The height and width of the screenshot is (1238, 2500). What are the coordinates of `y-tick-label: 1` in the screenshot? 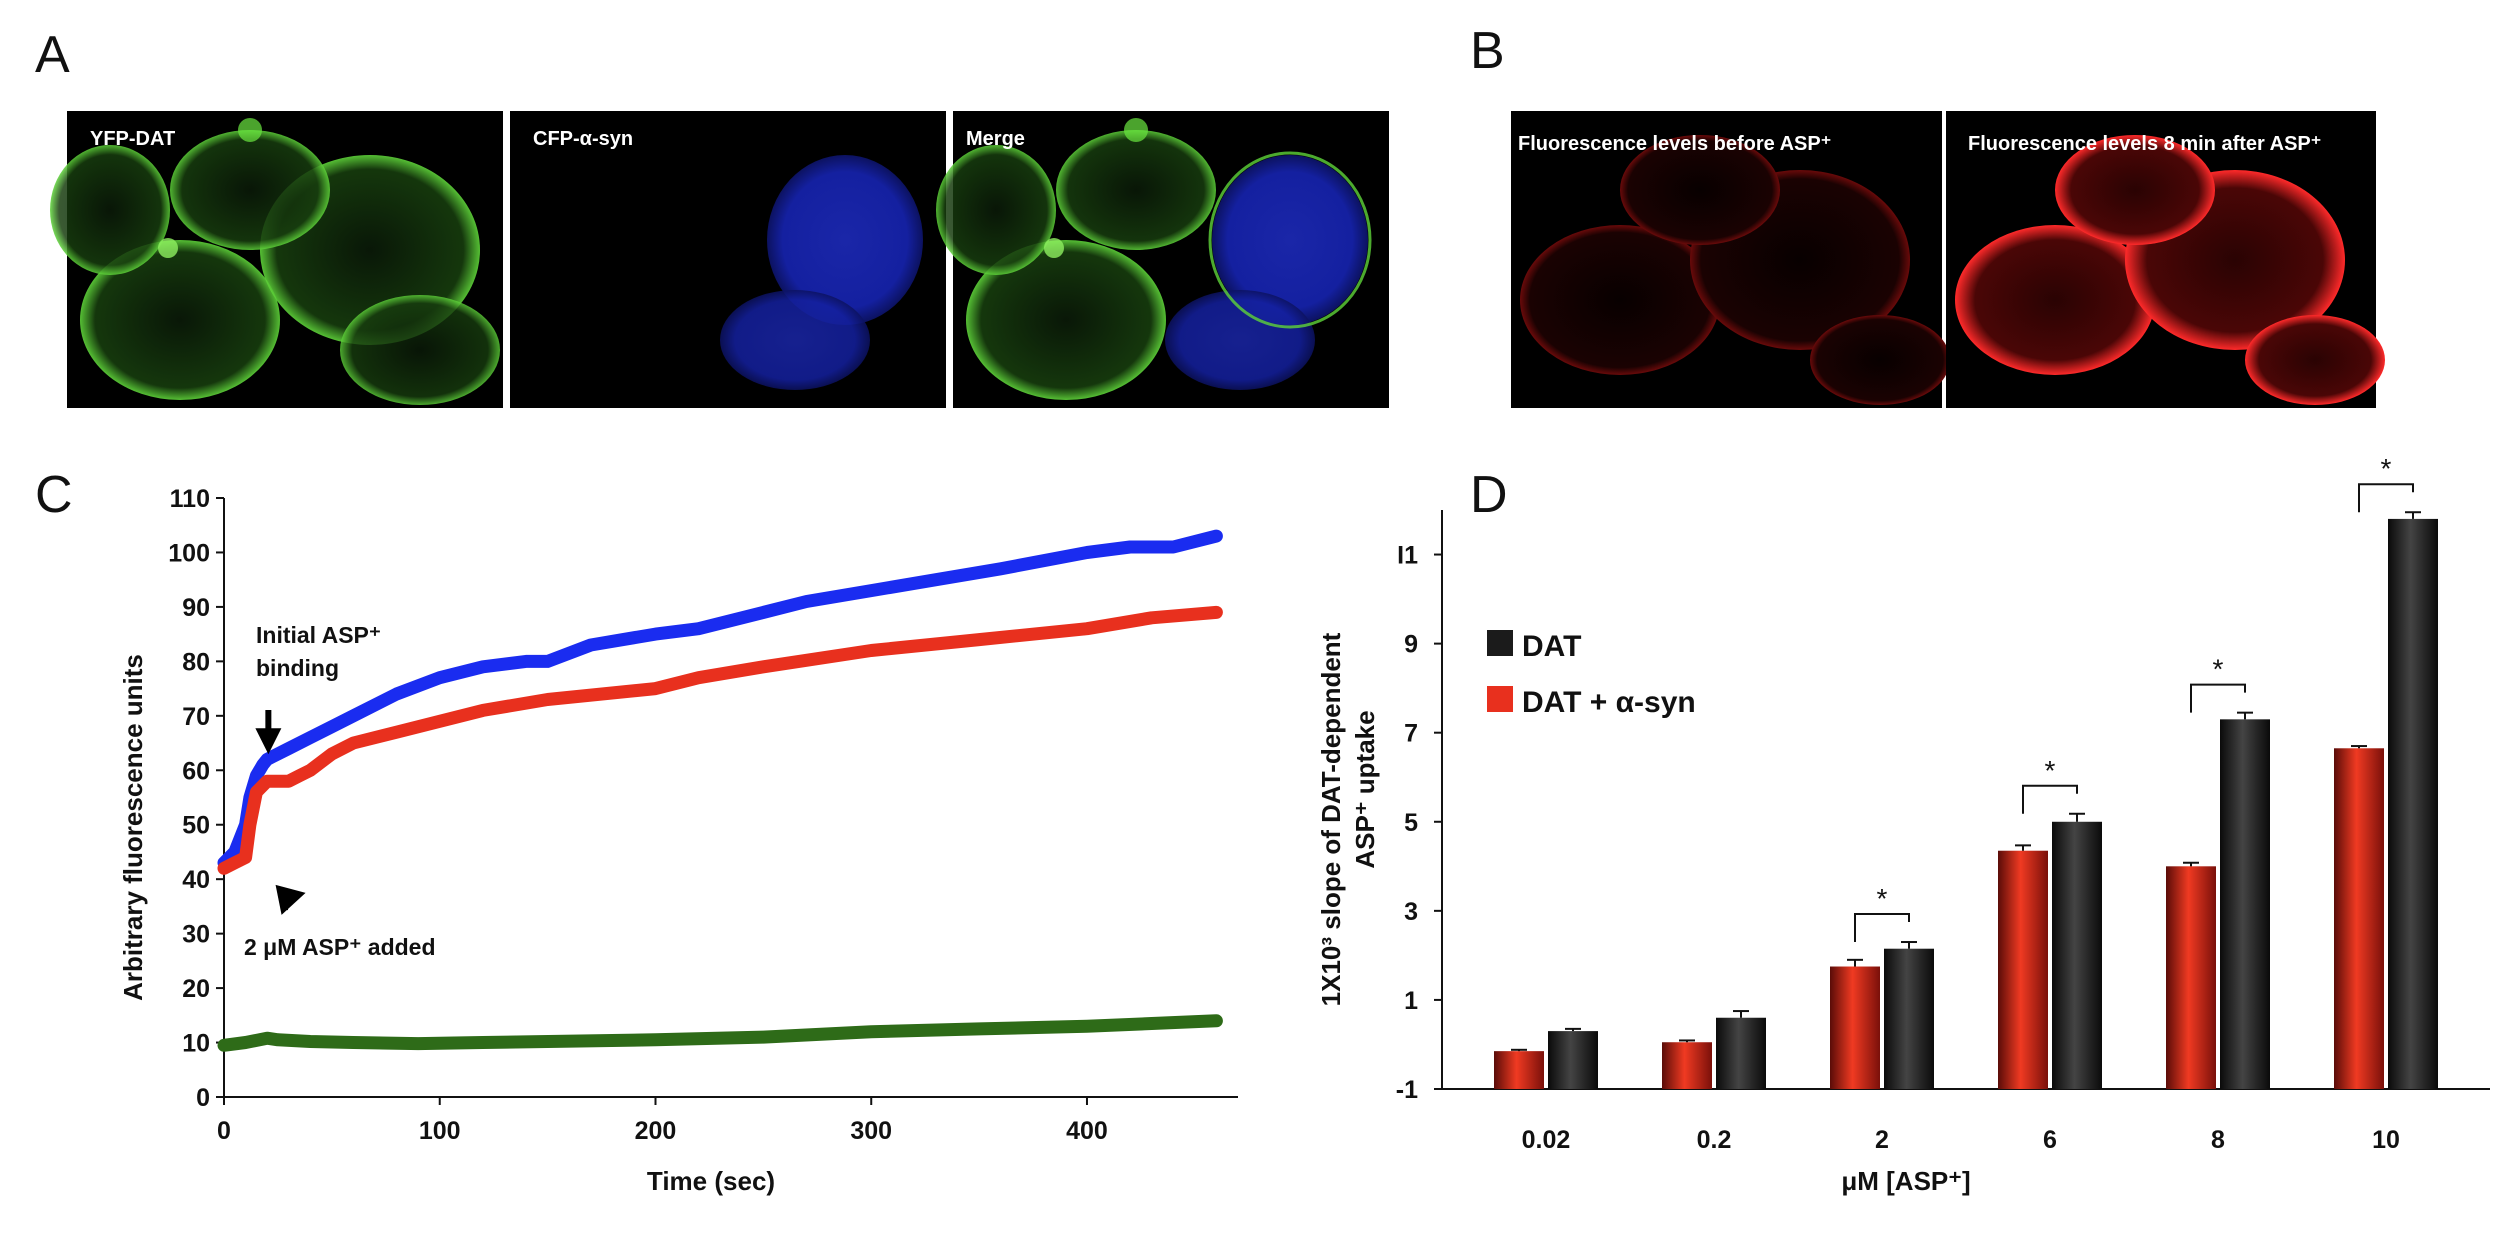 It's located at (1411, 1001).